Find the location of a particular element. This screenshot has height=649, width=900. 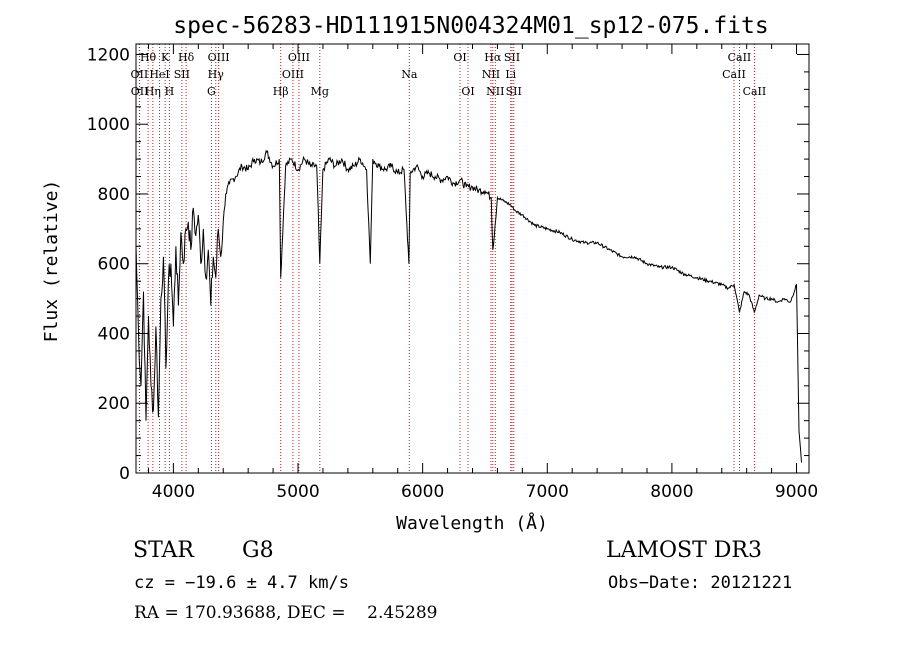

observation-date: Obs−Date: 20121221 is located at coordinates (700, 583).